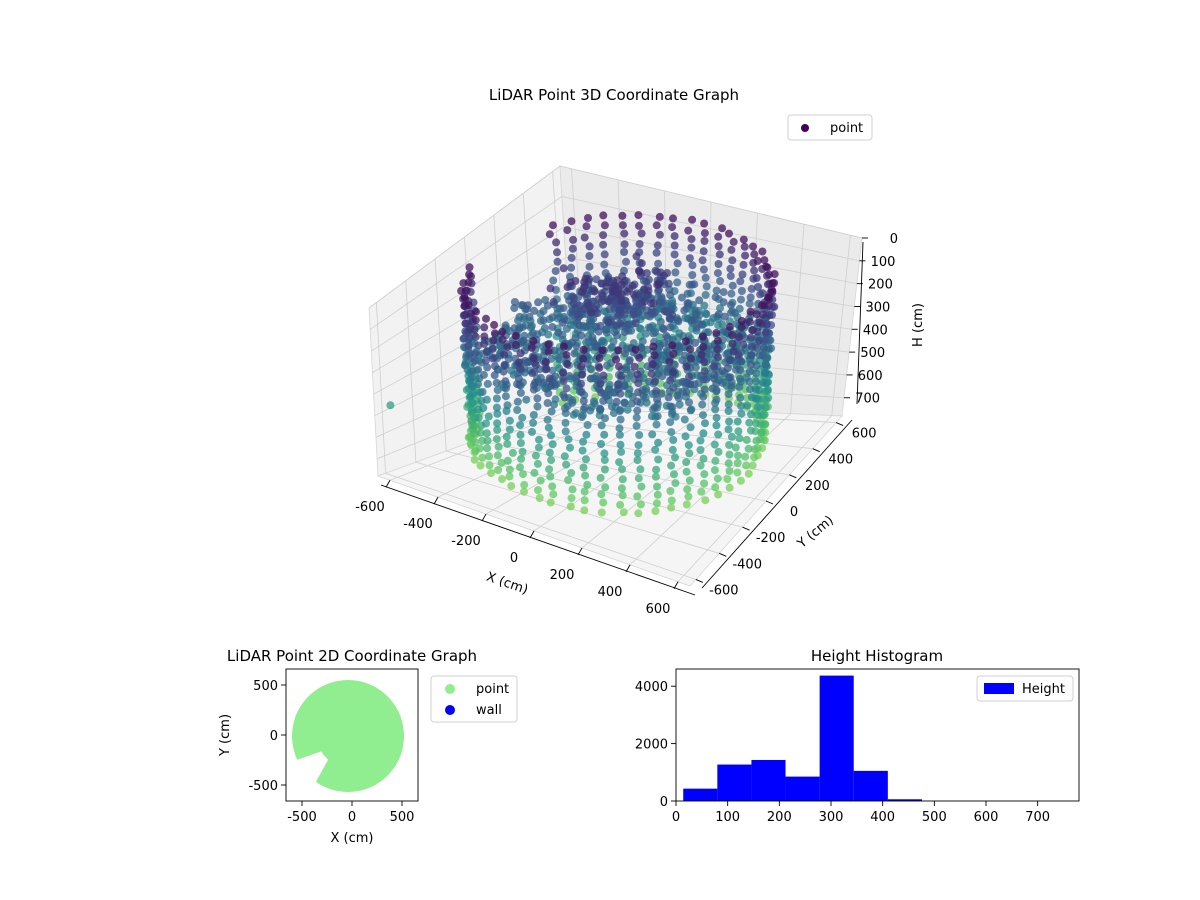  What do you see at coordinates (894, 239) in the screenshot?
I see `z-tick-label: 0` at bounding box center [894, 239].